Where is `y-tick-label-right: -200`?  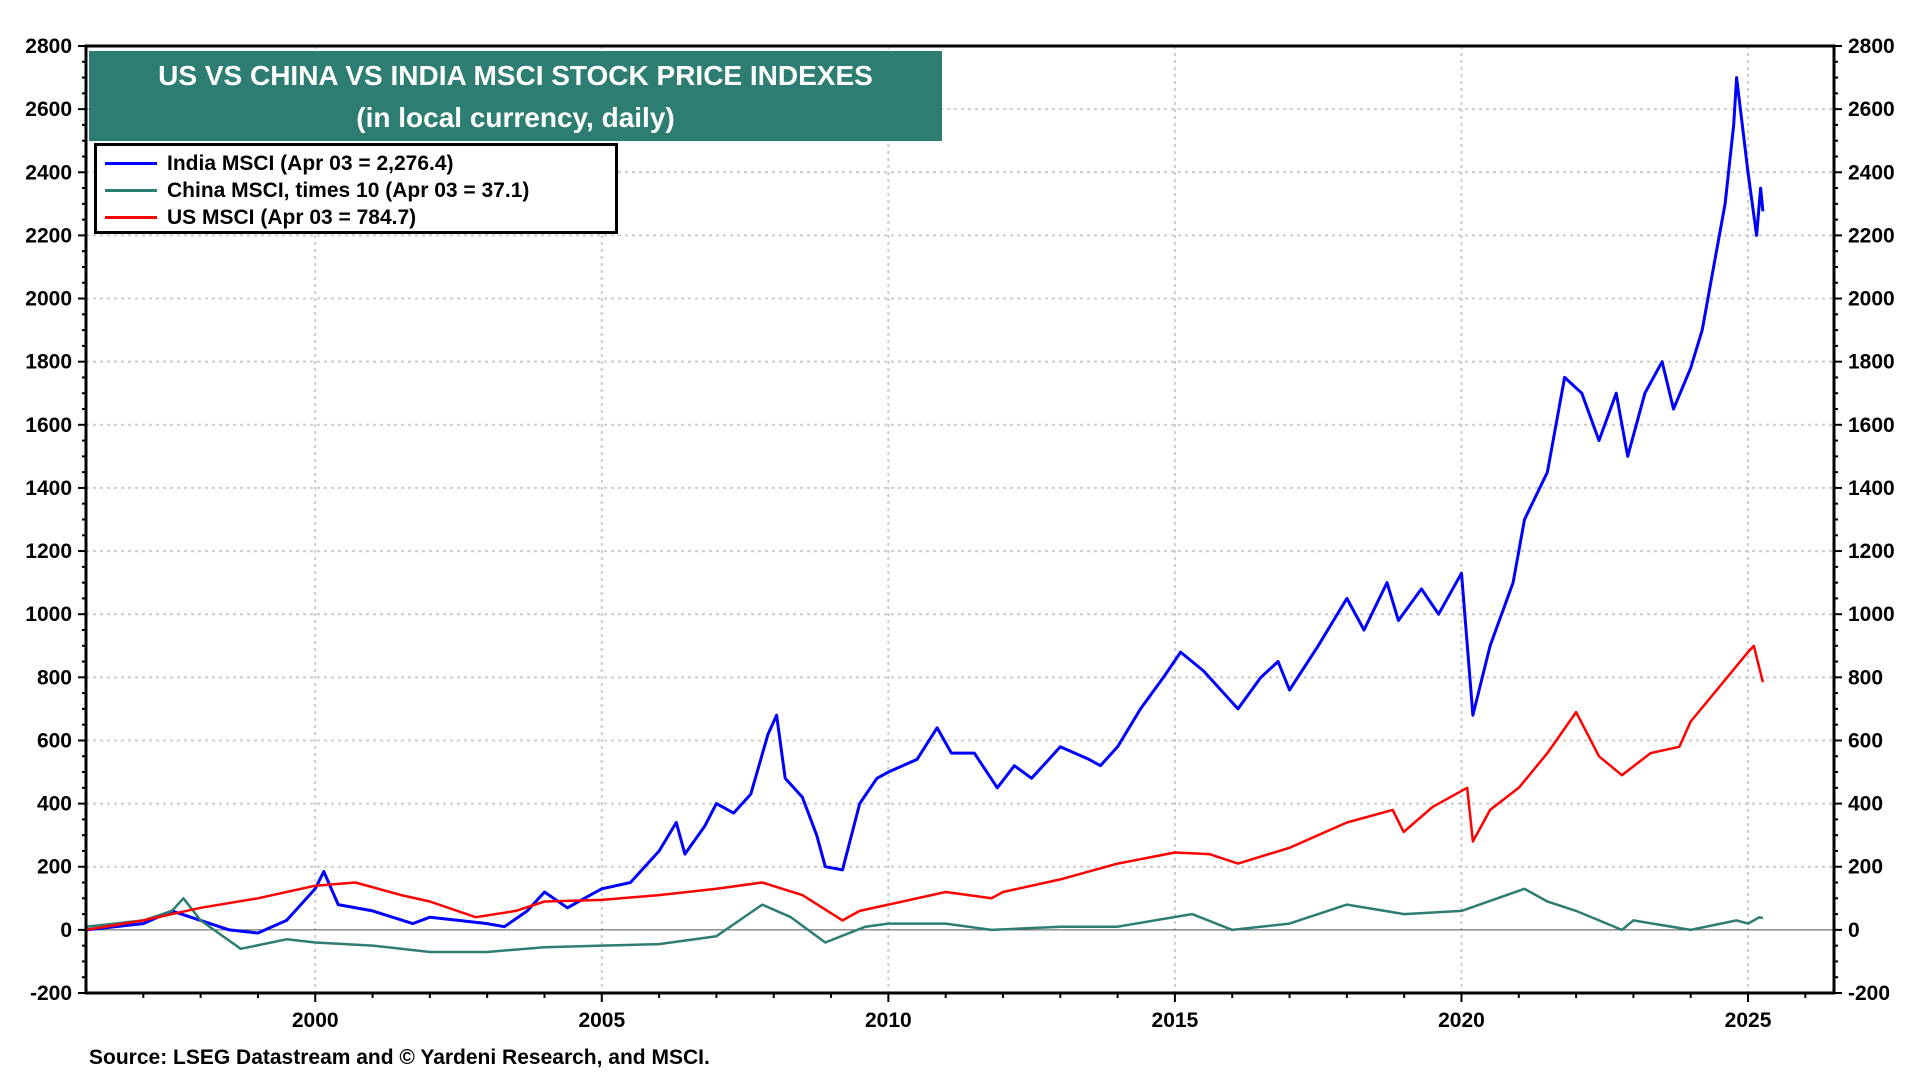
y-tick-label-right: -200 is located at coordinates (1869, 993).